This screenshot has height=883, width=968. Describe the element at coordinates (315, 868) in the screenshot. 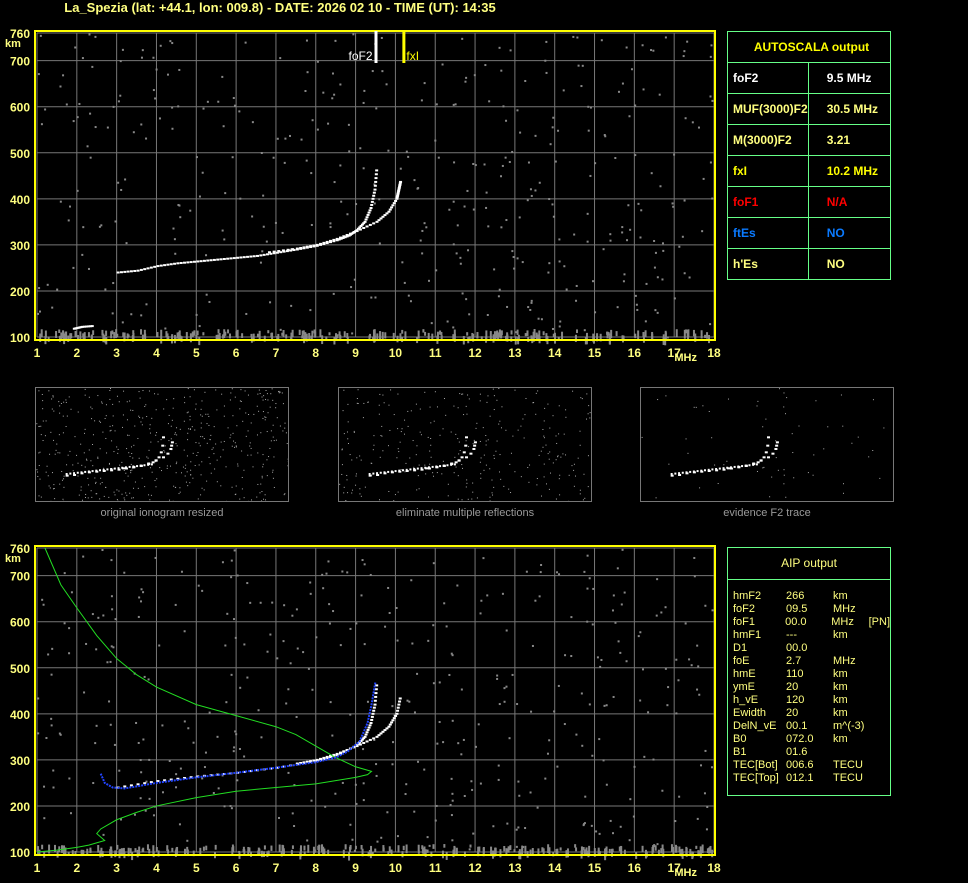

I see `x-tick-label: 8` at that location.